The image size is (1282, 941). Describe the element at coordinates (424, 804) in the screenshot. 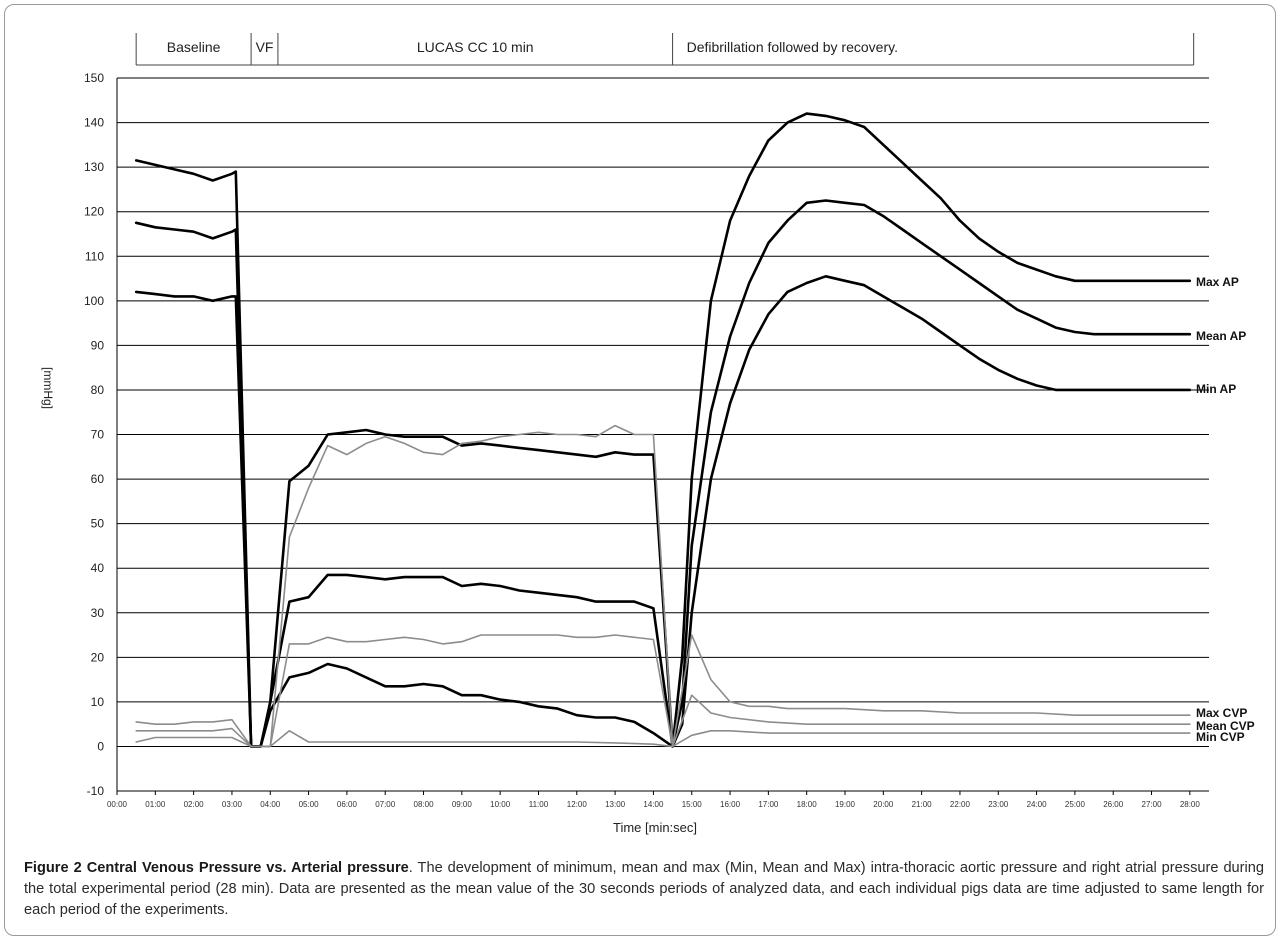

I see `x-tick-label: 08:00` at that location.